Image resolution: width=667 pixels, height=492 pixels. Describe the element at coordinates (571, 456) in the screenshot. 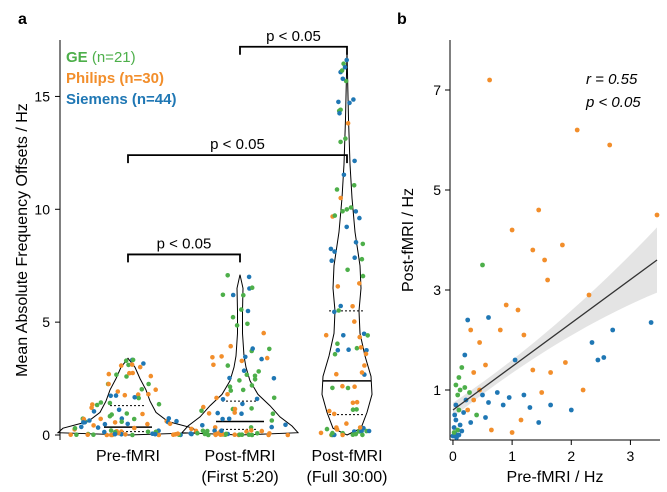

I see `scatter-x-tick-label: 2` at that location.